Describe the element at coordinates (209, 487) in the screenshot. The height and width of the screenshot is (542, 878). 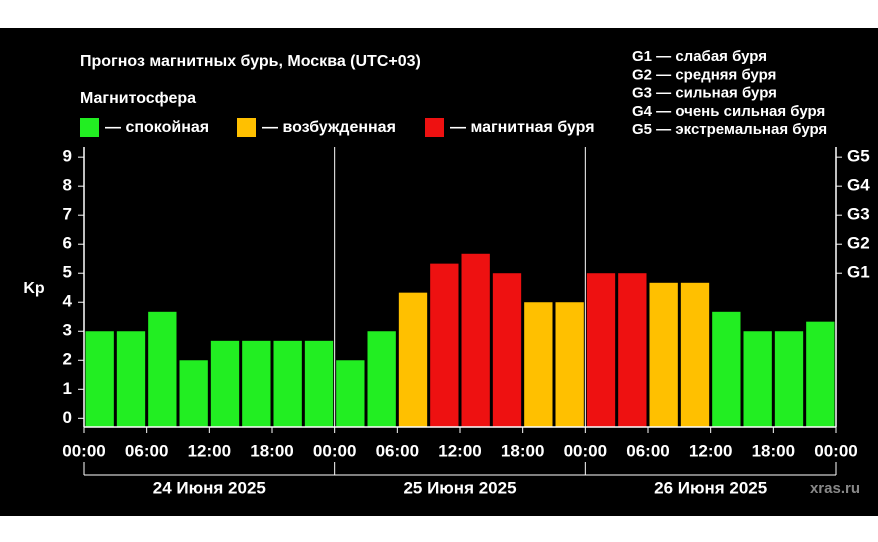
I see `day-label: 24 Июня 2025` at that location.